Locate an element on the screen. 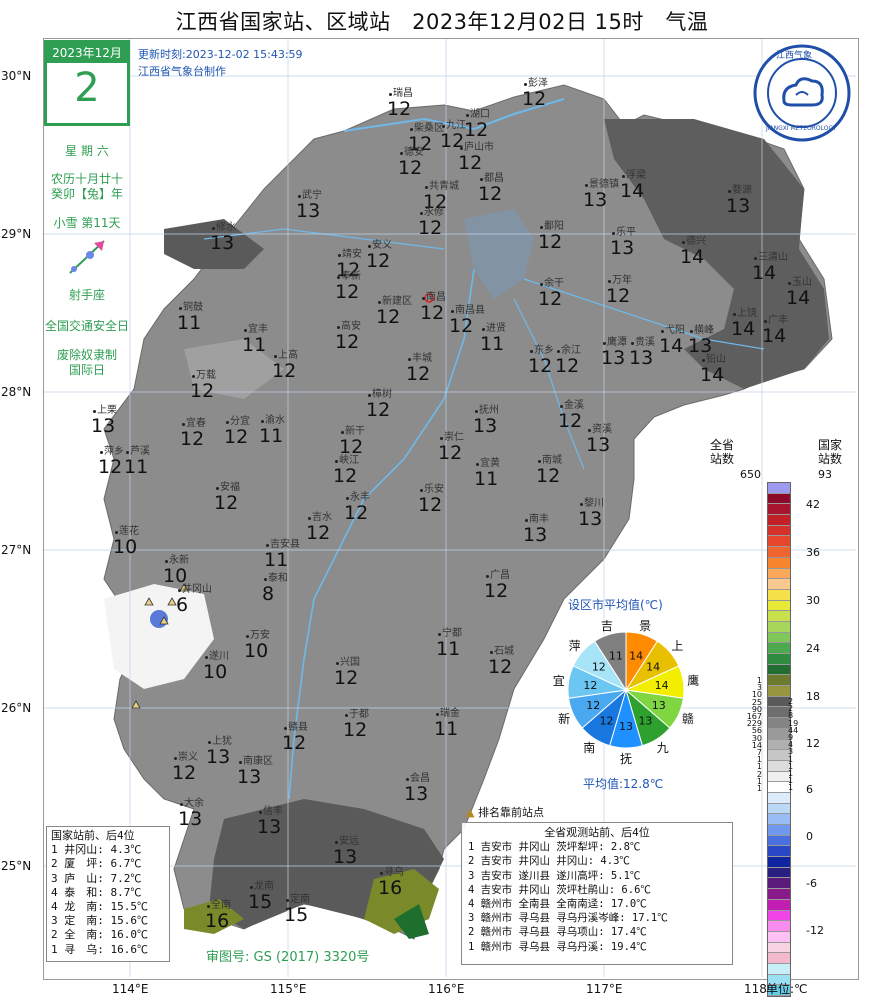 Image resolution: width=884 pixels, height=1000 pixels. station-name: 余江 is located at coordinates (571, 350).